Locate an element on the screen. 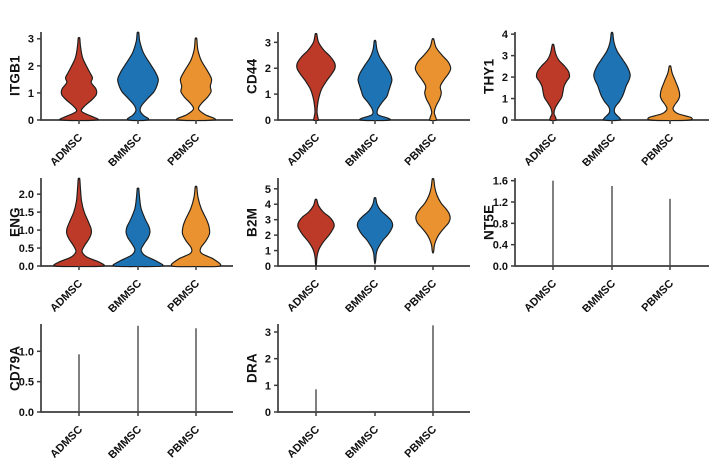  violin-plot-nt5e: 1.6 1.2 0.8 0.4 0.0 ADMSC BMMSC PBMSC is located at coordinates (601, 244).